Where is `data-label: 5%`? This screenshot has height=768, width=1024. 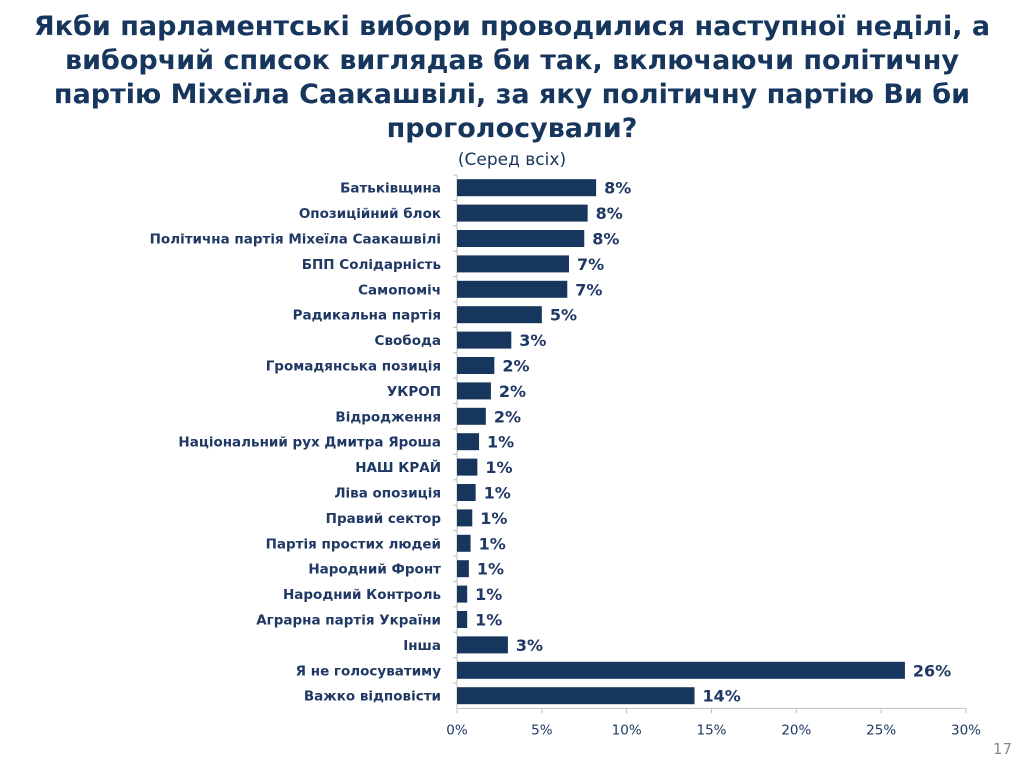 data-label: 5% is located at coordinates (563, 315).